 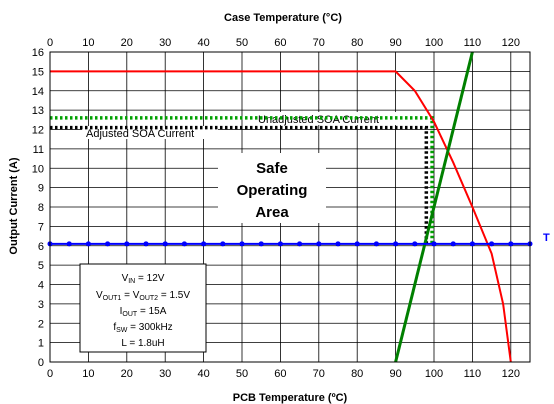 What do you see at coordinates (242, 374) in the screenshot?
I see `x-tick-label: 50` at bounding box center [242, 374].